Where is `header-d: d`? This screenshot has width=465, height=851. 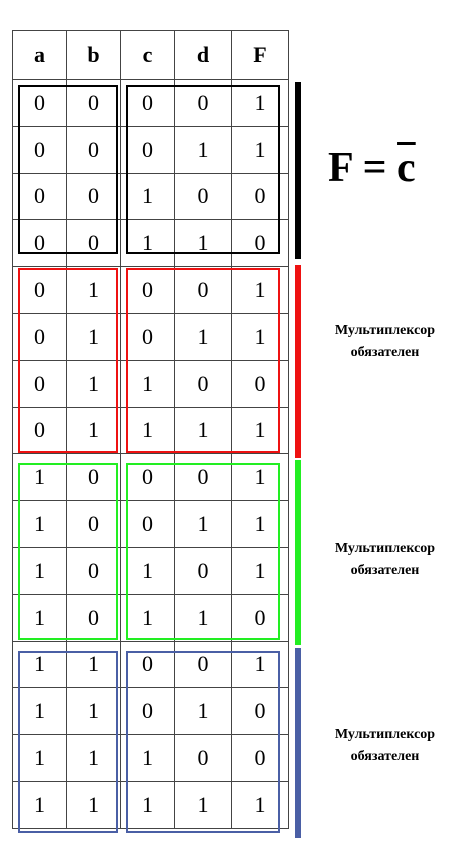
header-d: d is located at coordinates (203, 55).